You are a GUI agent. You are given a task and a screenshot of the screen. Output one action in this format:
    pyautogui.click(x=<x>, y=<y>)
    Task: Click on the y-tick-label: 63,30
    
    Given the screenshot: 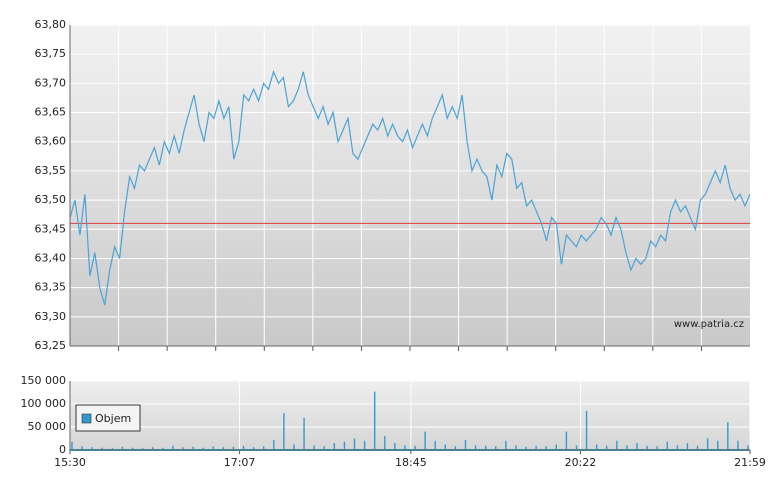 What is the action you would take?
    pyautogui.click(x=51, y=316)
    